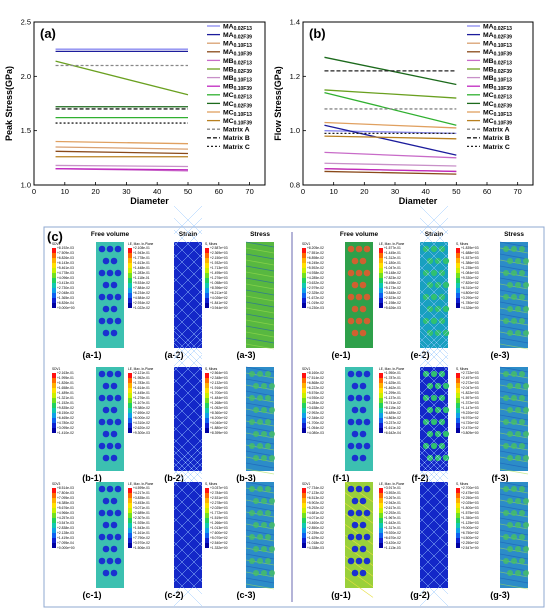 This screenshot has height=612, width=550. I want to click on subfigure-label: (b-2), so click(174, 478).